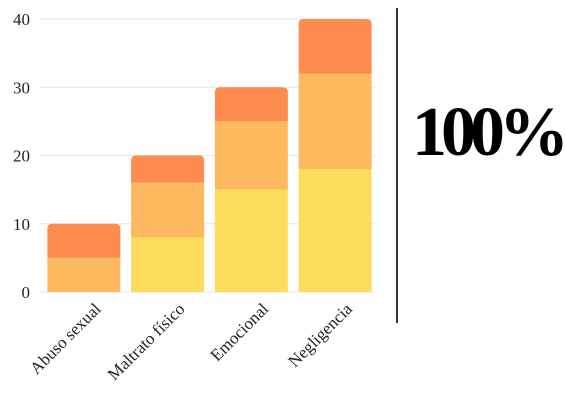 This screenshot has height=395, width=565. I want to click on y-tick-label: 30, so click(21, 87).